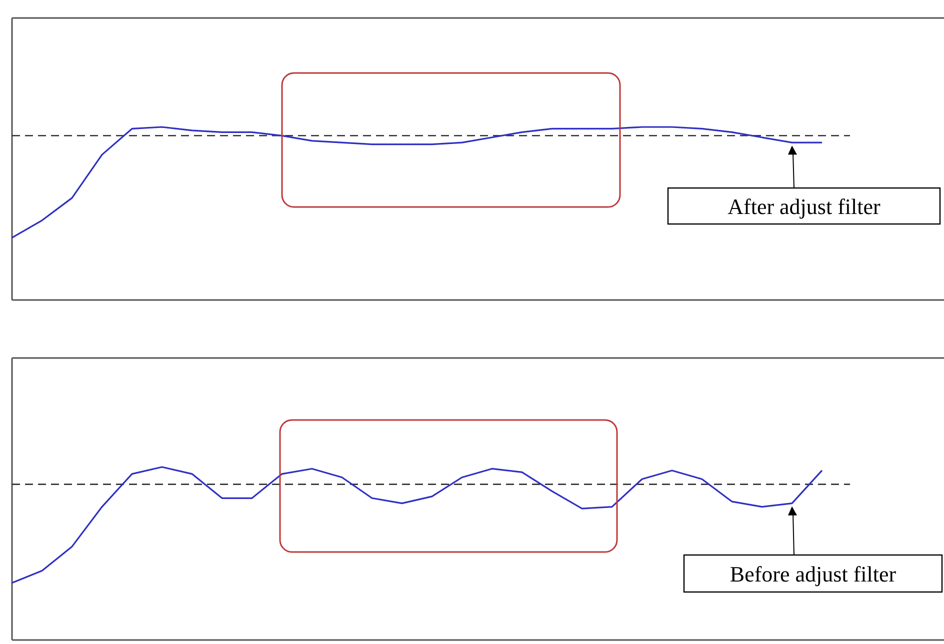 This screenshot has height=644, width=944. What do you see at coordinates (805, 206) in the screenshot?
I see `annotation: After adjust filter` at bounding box center [805, 206].